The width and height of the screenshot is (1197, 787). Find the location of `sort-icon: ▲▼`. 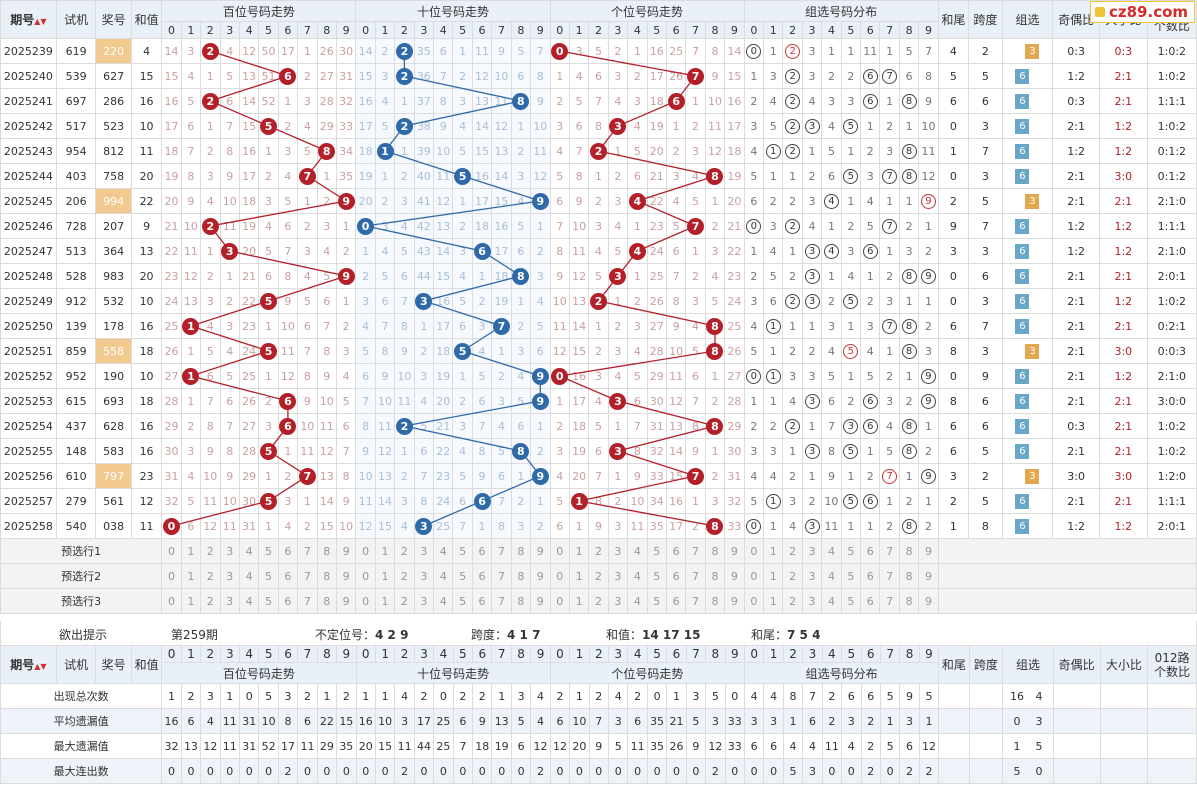

sort-icon: ▲▼ is located at coordinates (40, 666).